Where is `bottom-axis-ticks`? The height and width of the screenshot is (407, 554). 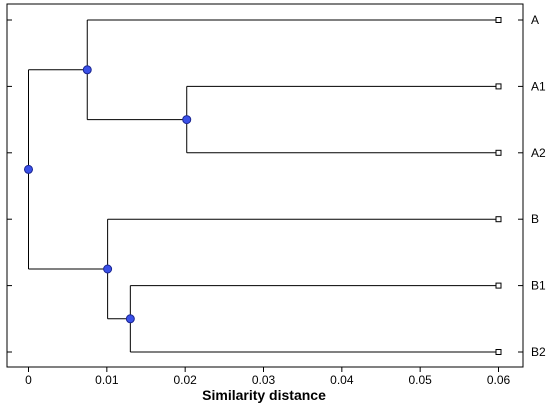 bottom-axis-ticks is located at coordinates (263, 369).